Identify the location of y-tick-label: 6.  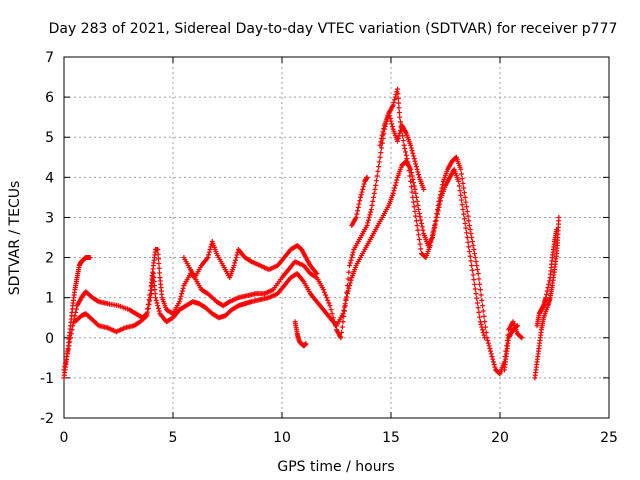
(49, 98).